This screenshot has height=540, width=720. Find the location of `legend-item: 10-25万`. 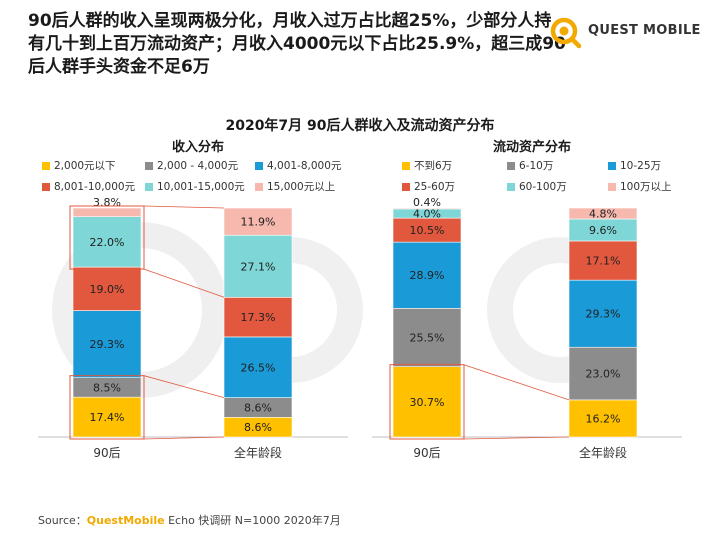

legend-item: 10-25万 is located at coordinates (634, 165).